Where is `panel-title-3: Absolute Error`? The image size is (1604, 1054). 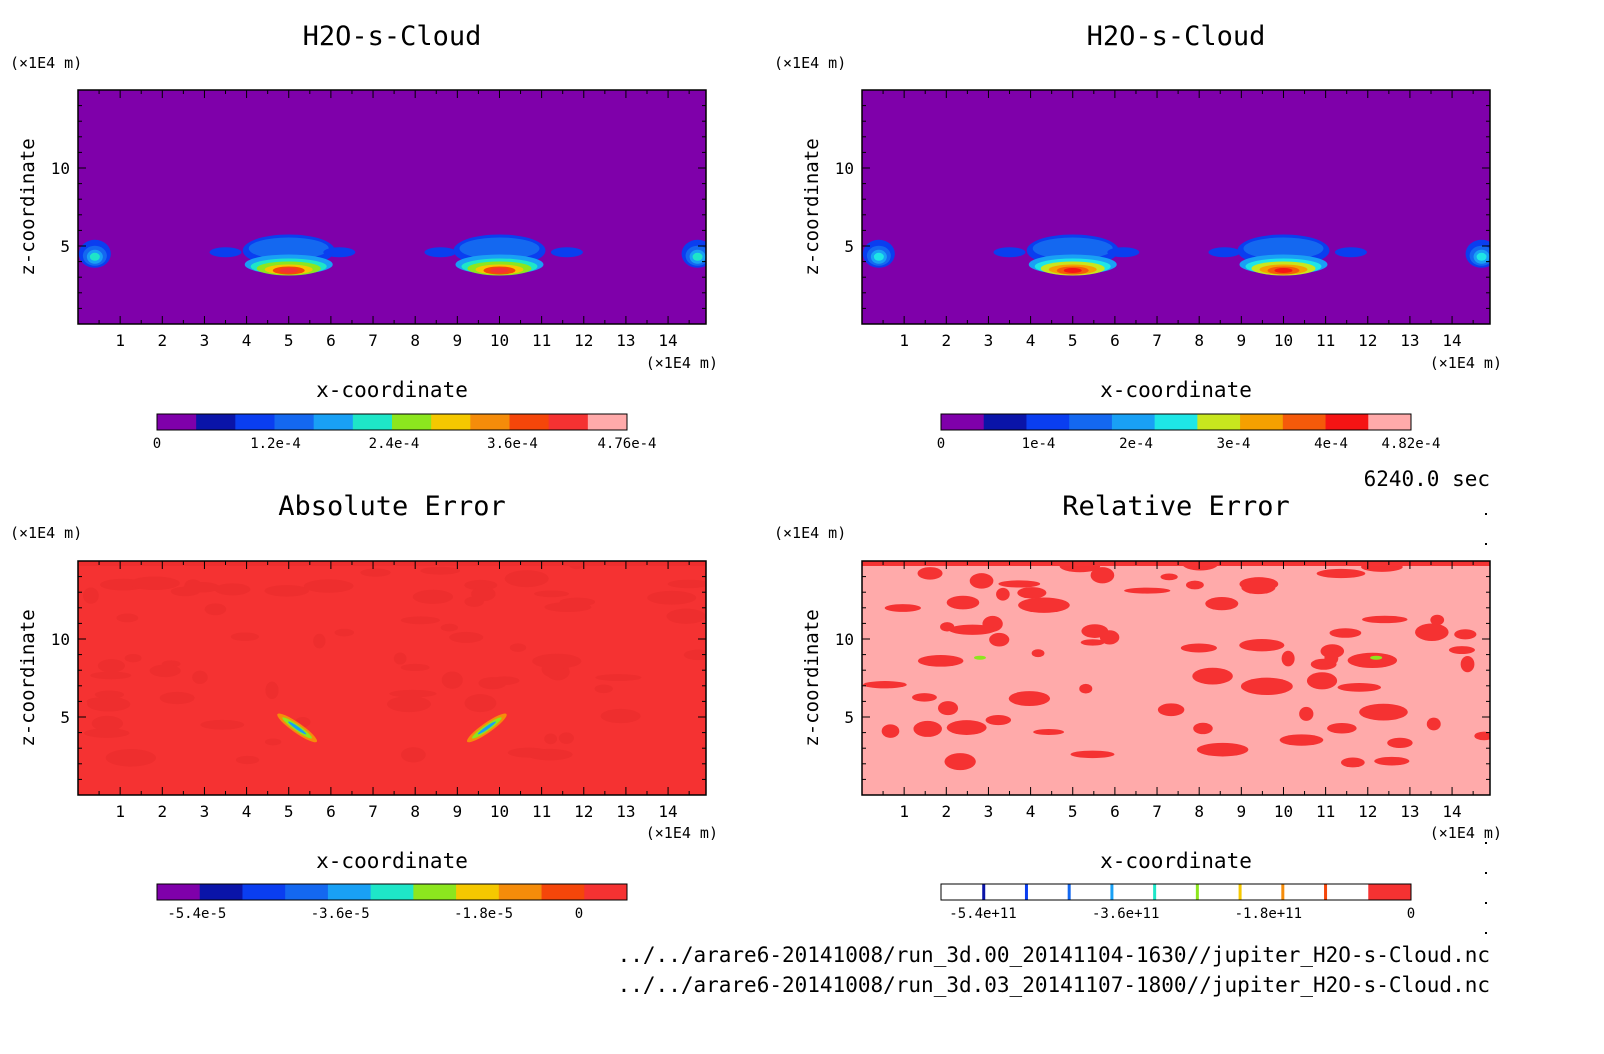 panel-title-3: Absolute Error is located at coordinates (392, 506).